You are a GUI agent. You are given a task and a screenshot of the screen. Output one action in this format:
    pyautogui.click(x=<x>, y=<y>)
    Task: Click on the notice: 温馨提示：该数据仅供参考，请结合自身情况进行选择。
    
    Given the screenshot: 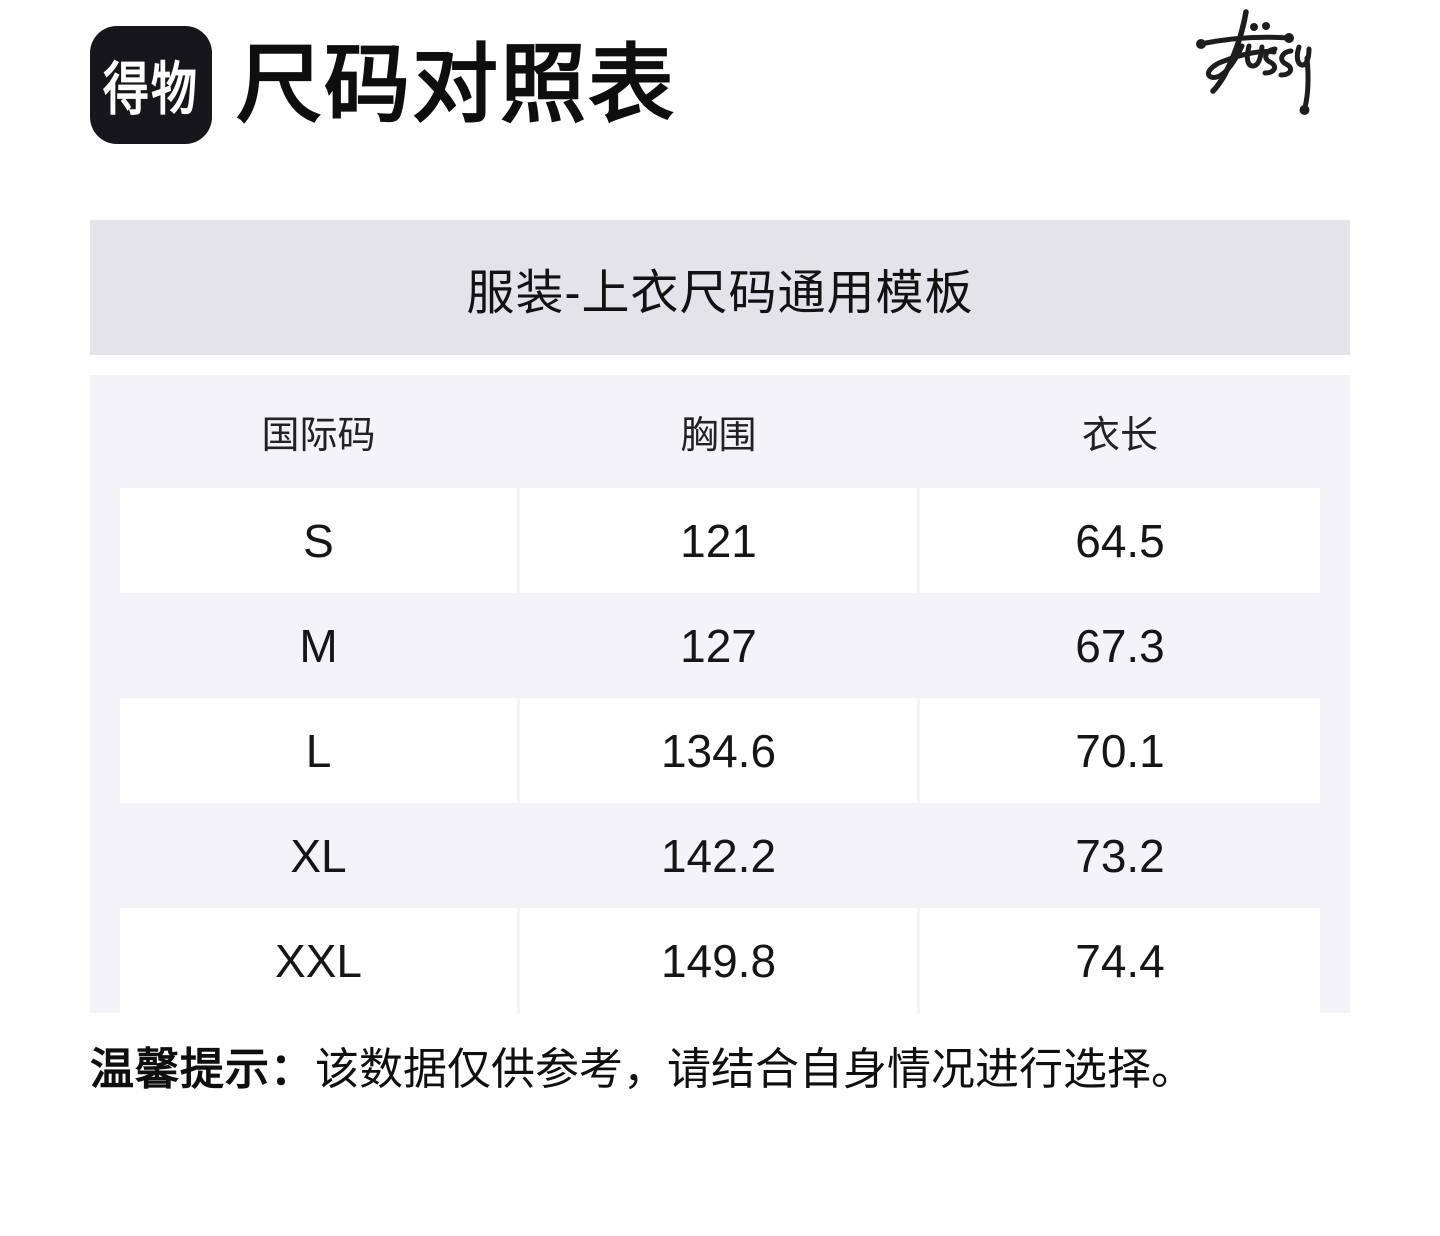 What is the action you would take?
    pyautogui.click(x=735, y=1069)
    